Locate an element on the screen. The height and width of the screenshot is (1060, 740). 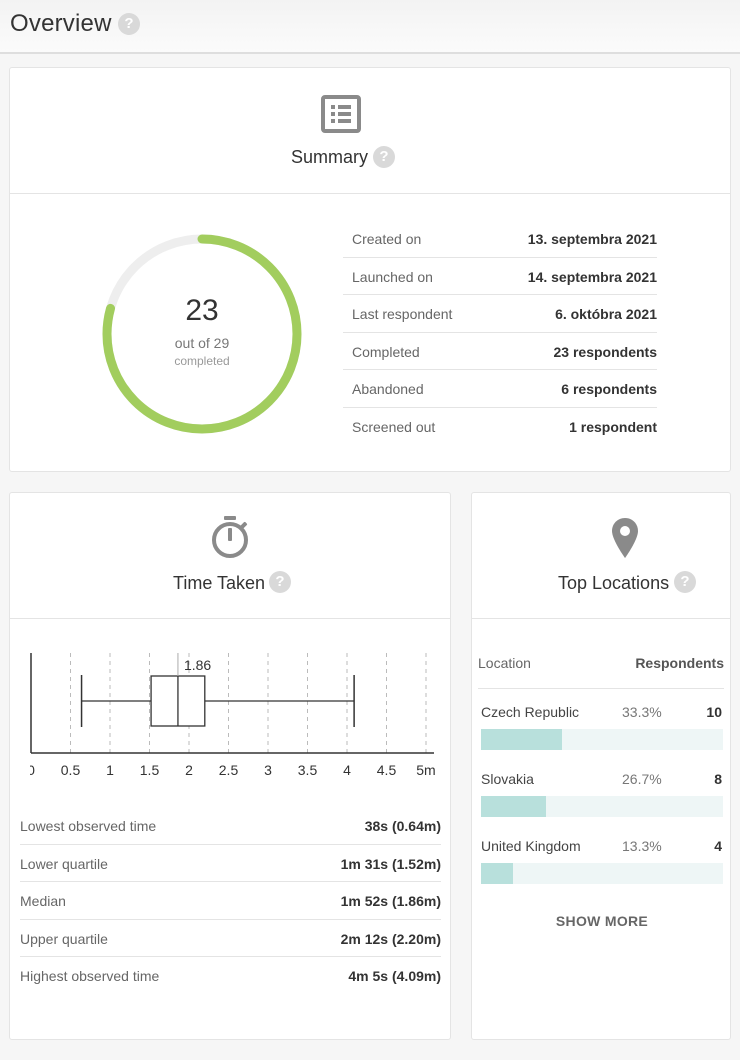
location-count: 10 is located at coordinates (714, 712).